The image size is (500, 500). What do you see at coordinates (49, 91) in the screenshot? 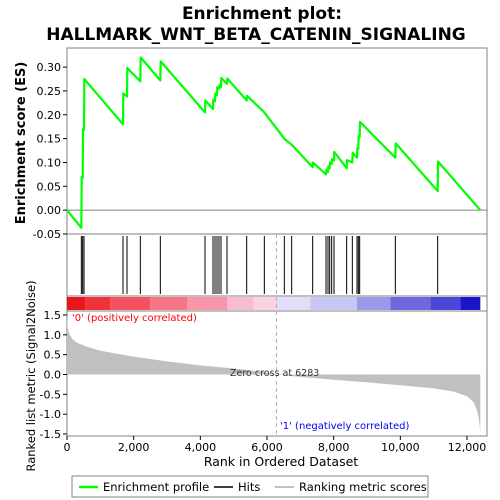
I see `es-y-tick-label: 0.25` at bounding box center [49, 91].